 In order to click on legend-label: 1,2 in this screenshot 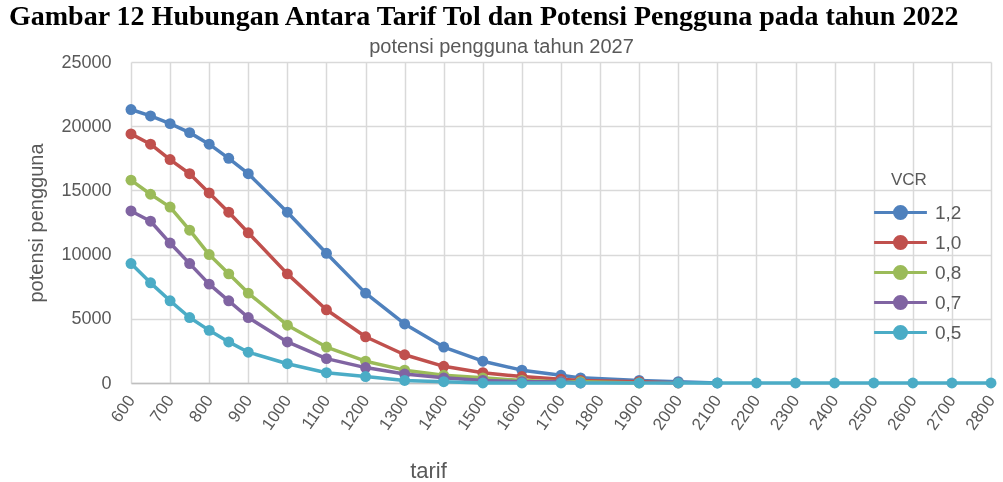, I will do `click(948, 212)`.